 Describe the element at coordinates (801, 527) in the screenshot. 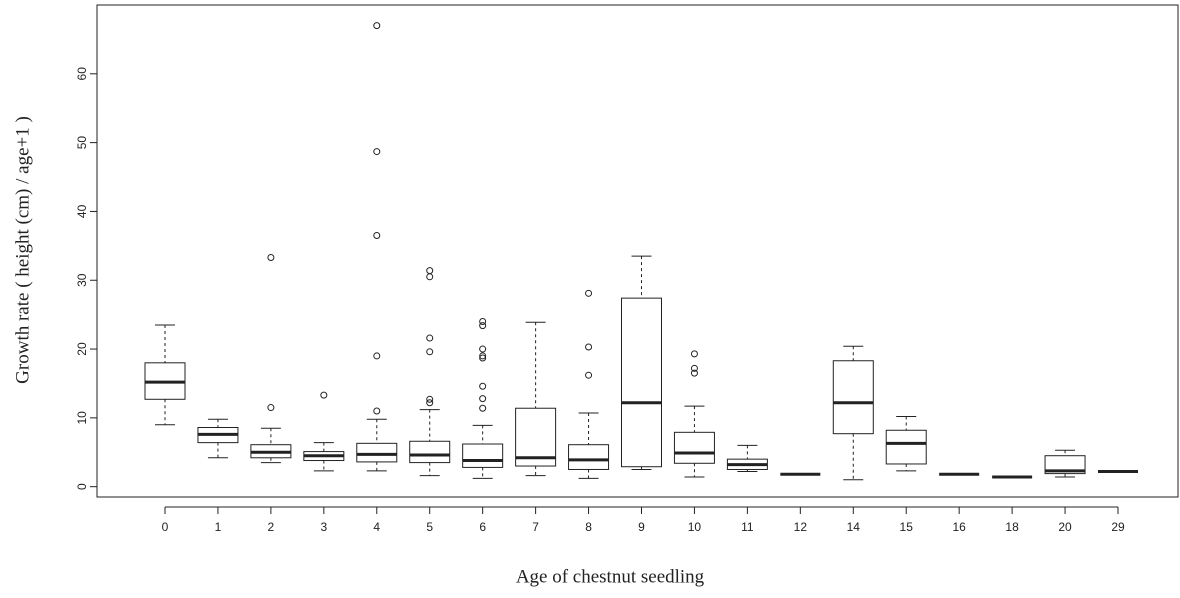

I see `x-tick-label: 12` at that location.